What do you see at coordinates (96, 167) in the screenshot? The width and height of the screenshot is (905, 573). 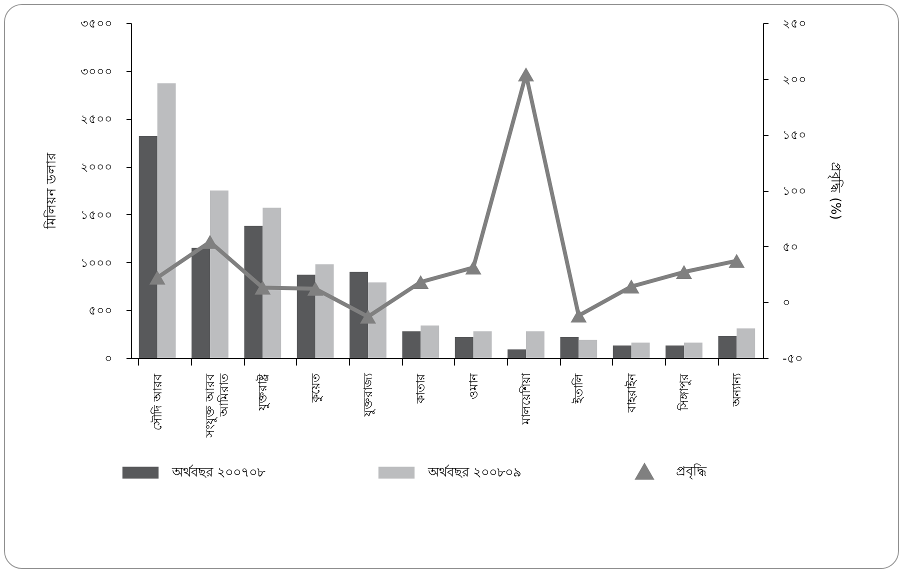 I see `y-tick-label: ২০০০` at bounding box center [96, 167].